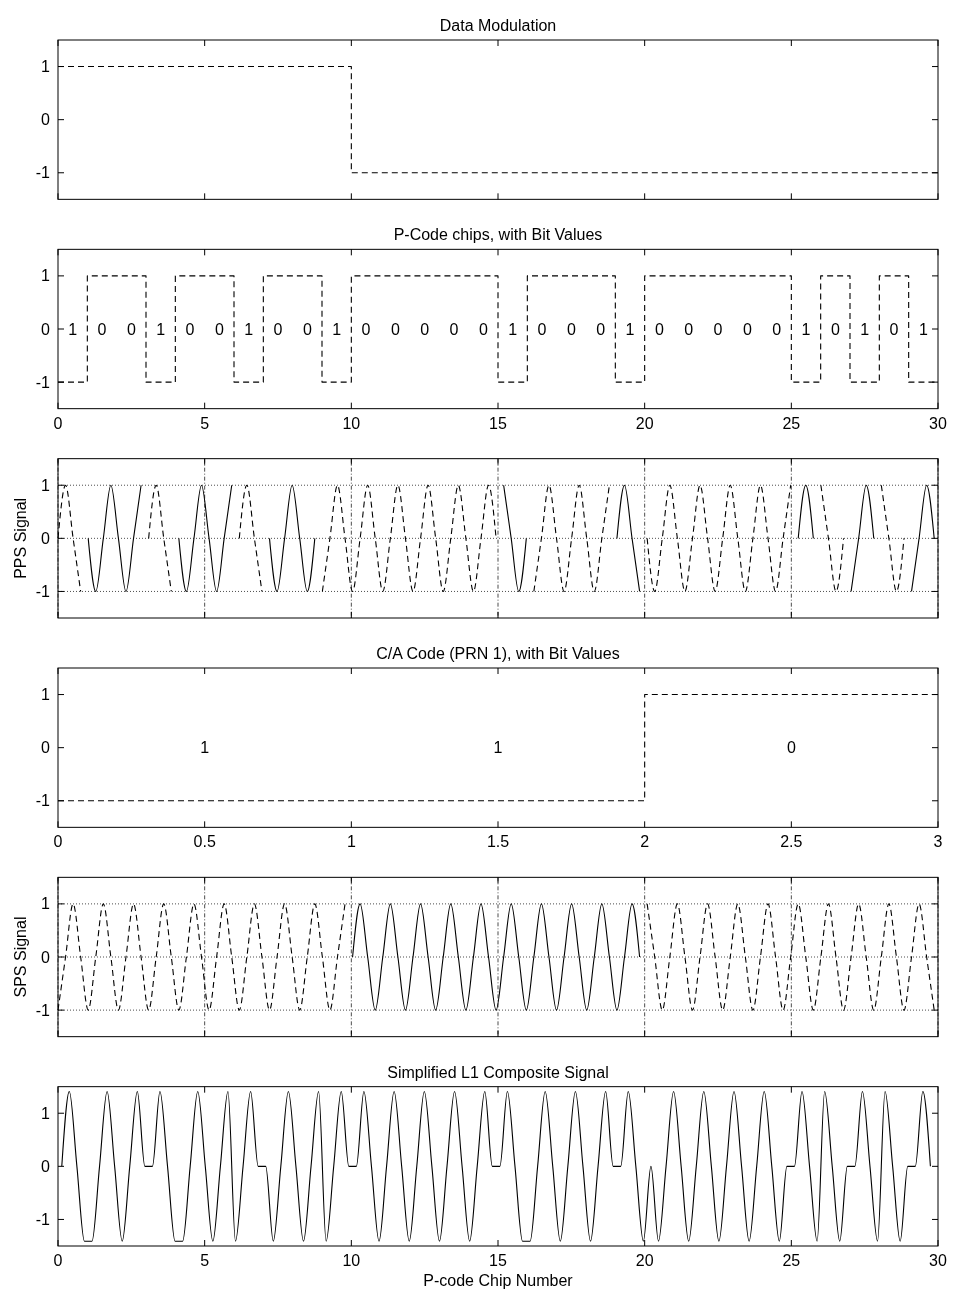 This screenshot has height=1296, width=954. What do you see at coordinates (938, 842) in the screenshot?
I see `x-tick-label: 3` at bounding box center [938, 842].